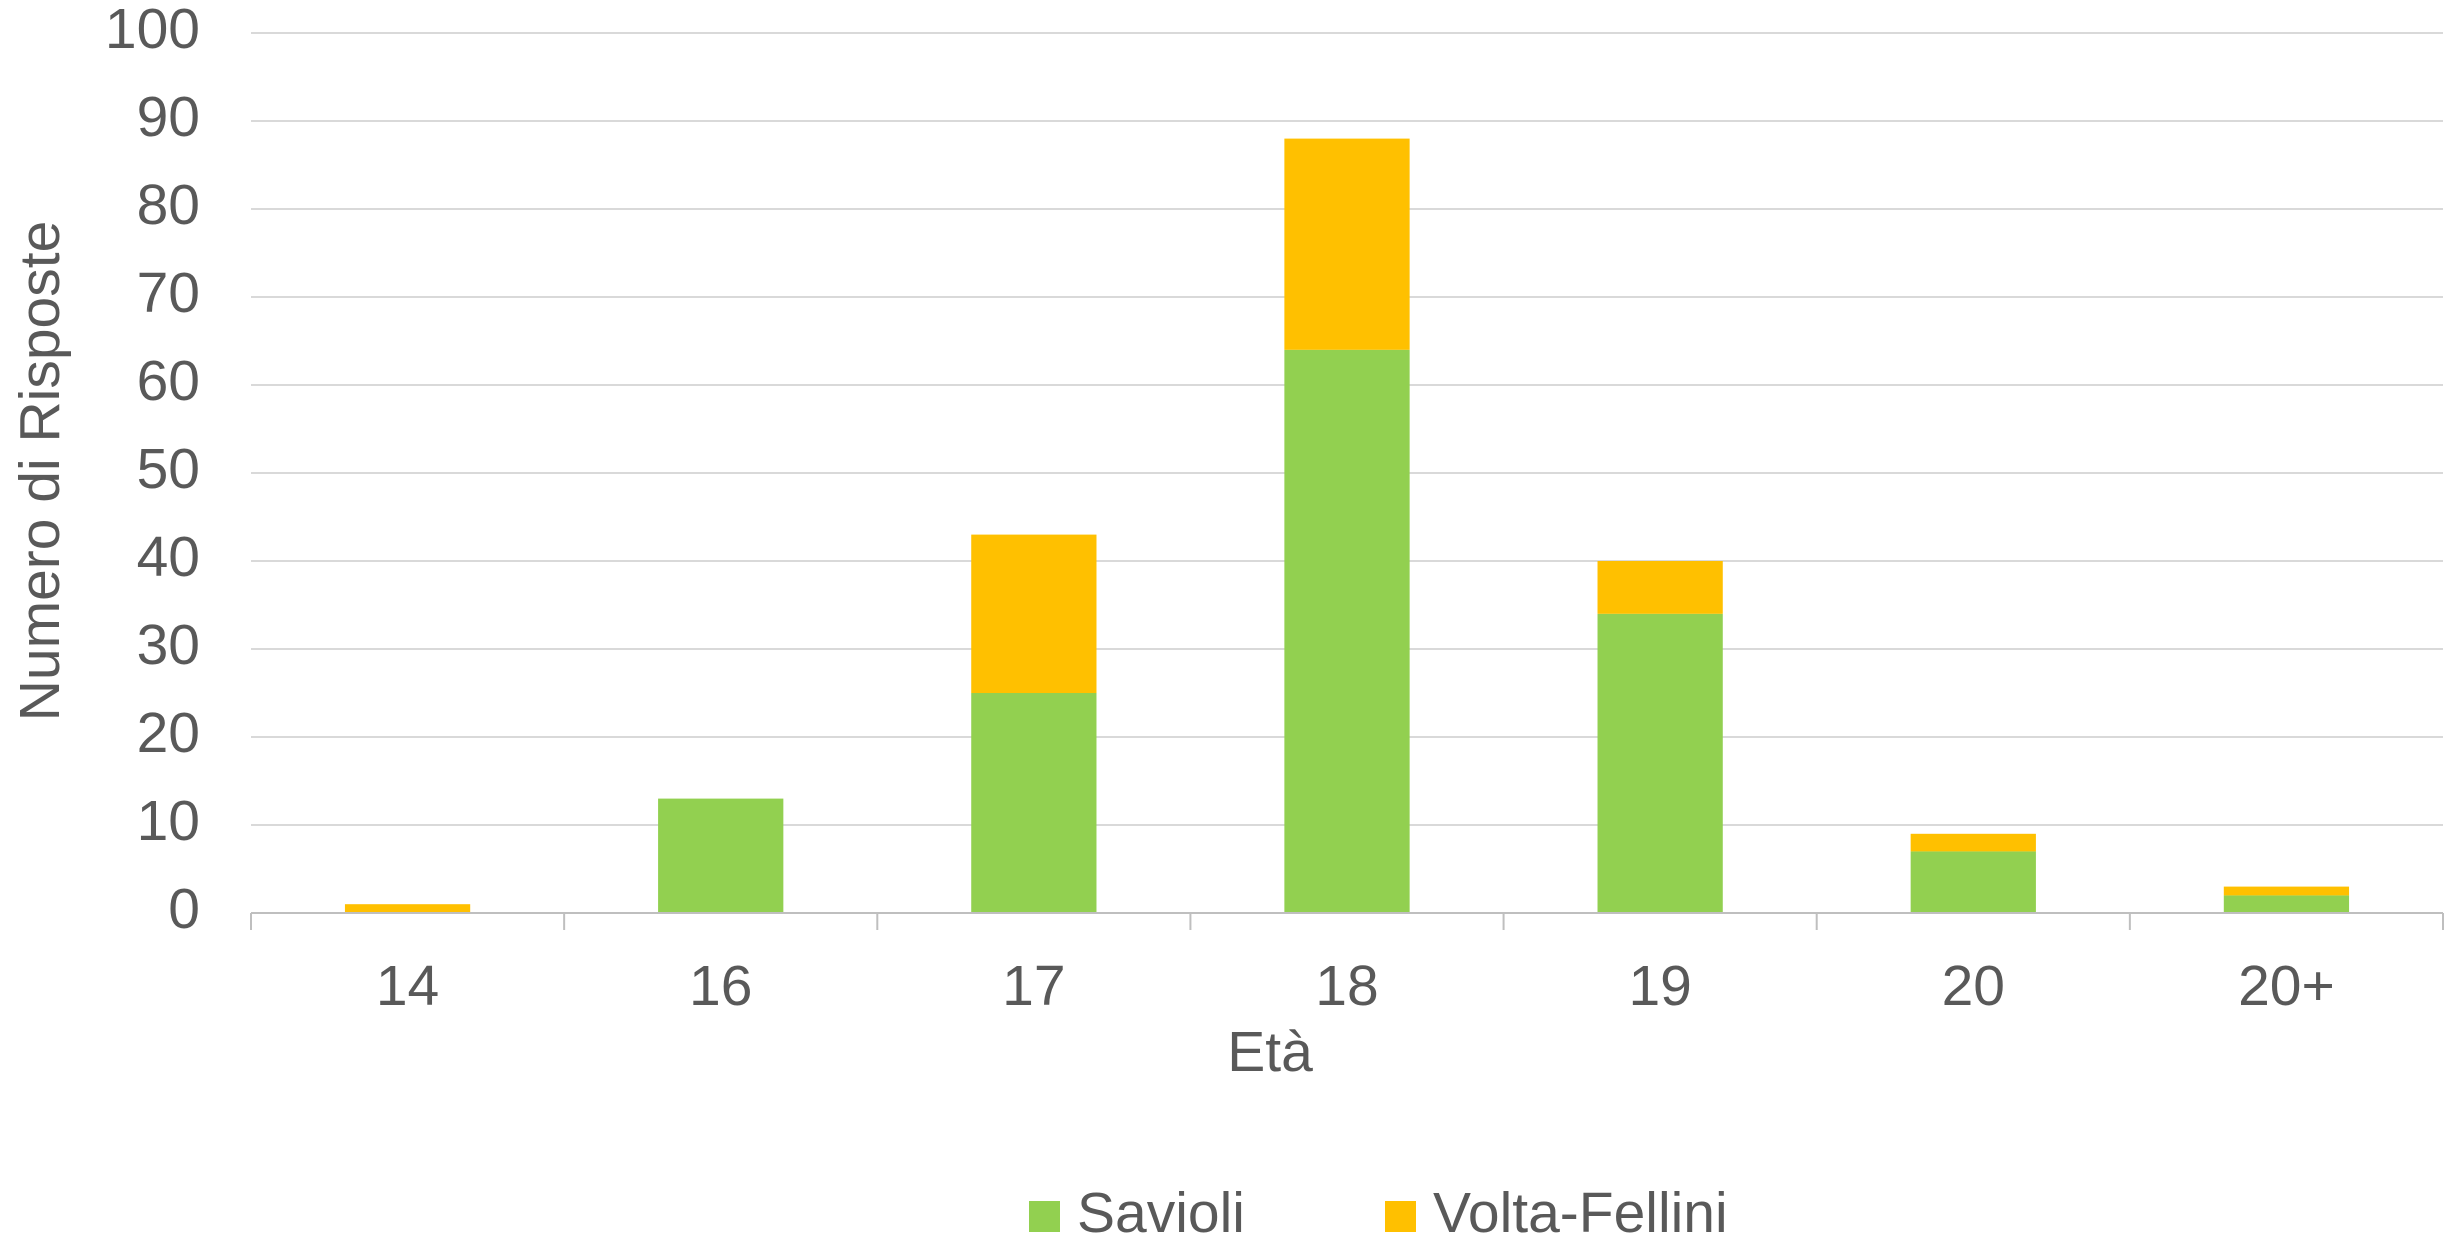 Image resolution: width=2455 pixels, height=1241 pixels. What do you see at coordinates (168, 557) in the screenshot?
I see `y-tick-label: 40` at bounding box center [168, 557].